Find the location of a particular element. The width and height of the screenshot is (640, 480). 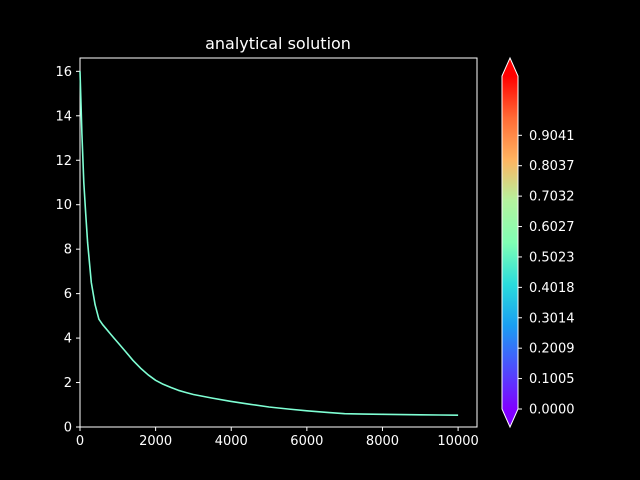

y-tick-label: 0 is located at coordinates (68, 428).